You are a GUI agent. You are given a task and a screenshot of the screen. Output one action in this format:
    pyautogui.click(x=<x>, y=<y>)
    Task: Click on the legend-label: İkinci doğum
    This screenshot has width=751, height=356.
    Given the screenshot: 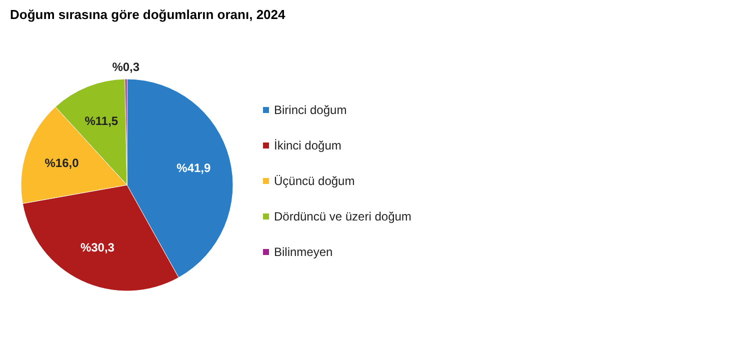 What is the action you would take?
    pyautogui.click(x=308, y=145)
    